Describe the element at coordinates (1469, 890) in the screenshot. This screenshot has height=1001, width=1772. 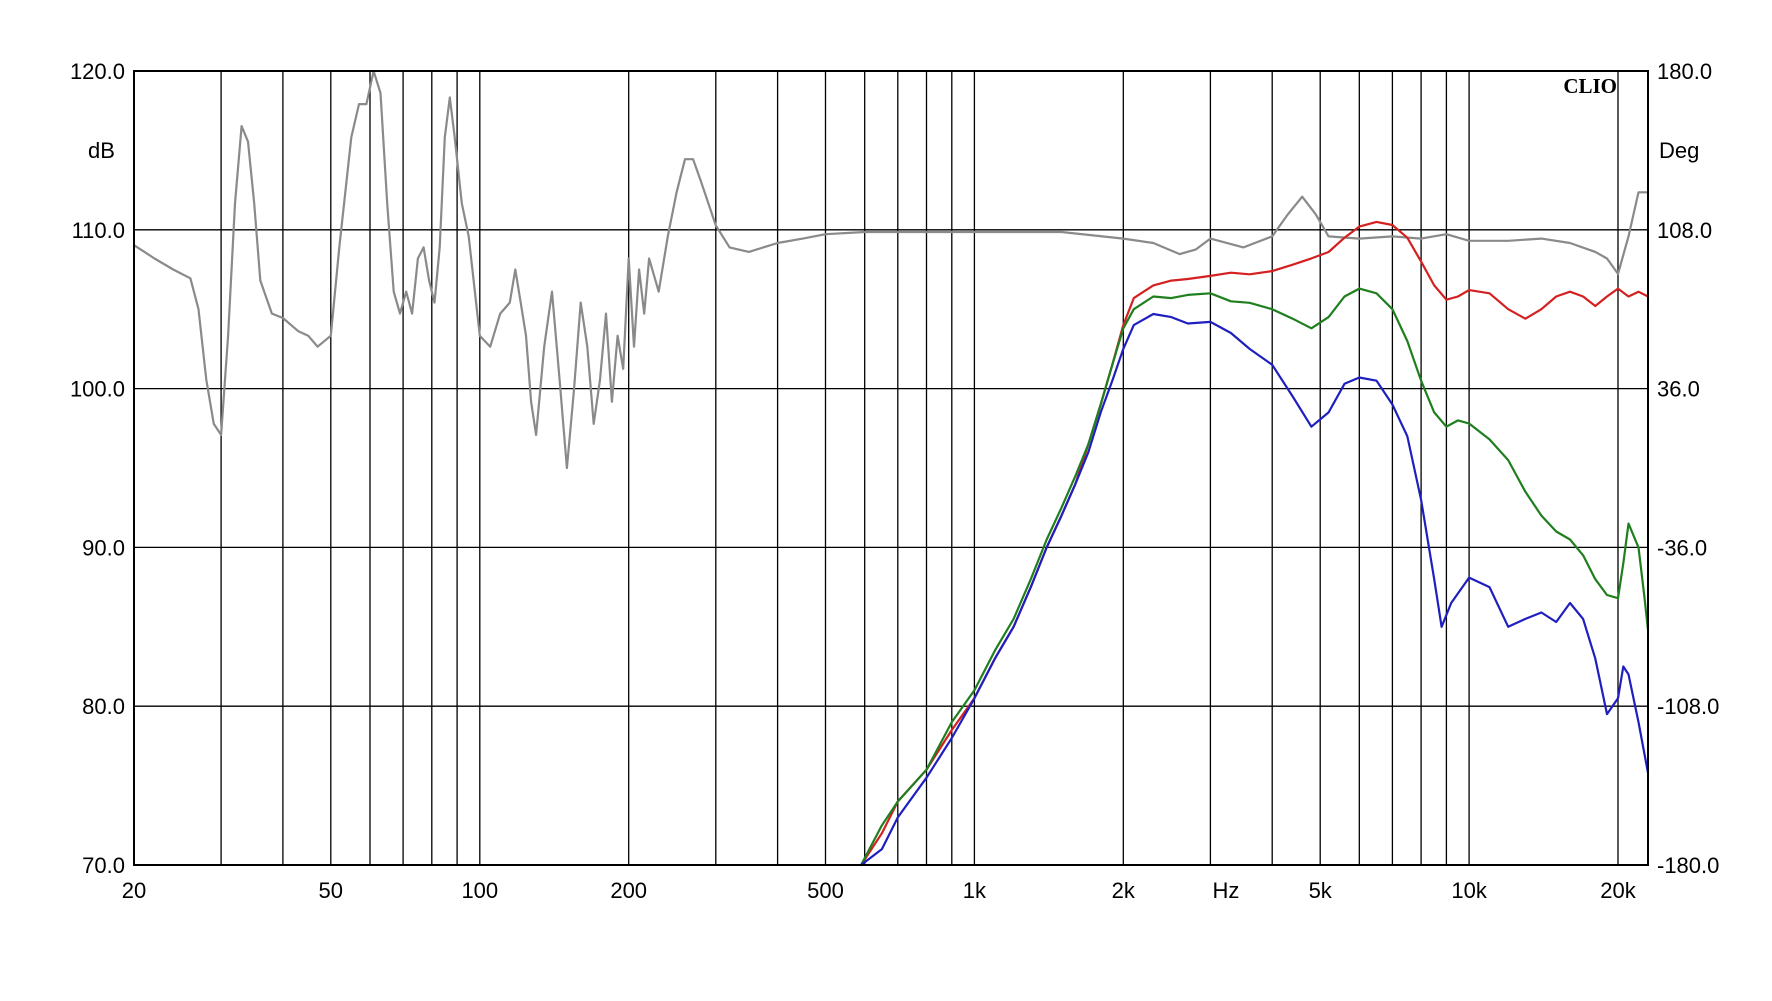
I see `x-tick-label: 10k` at that location.